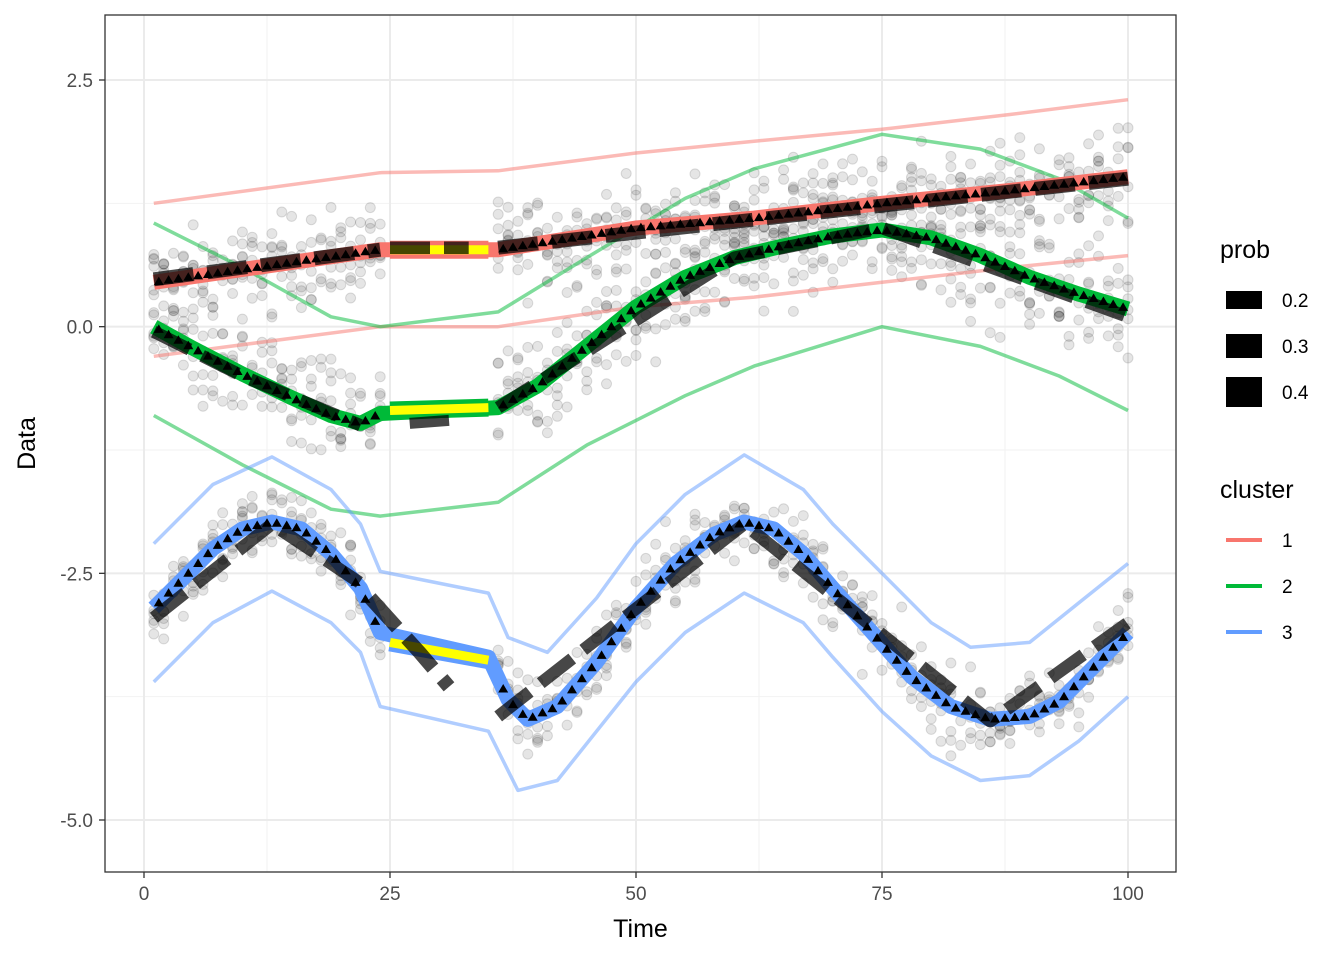 The height and width of the screenshot is (960, 1344). What do you see at coordinates (1128, 894) in the screenshot?
I see `x-tick-label-4: 100` at bounding box center [1128, 894].